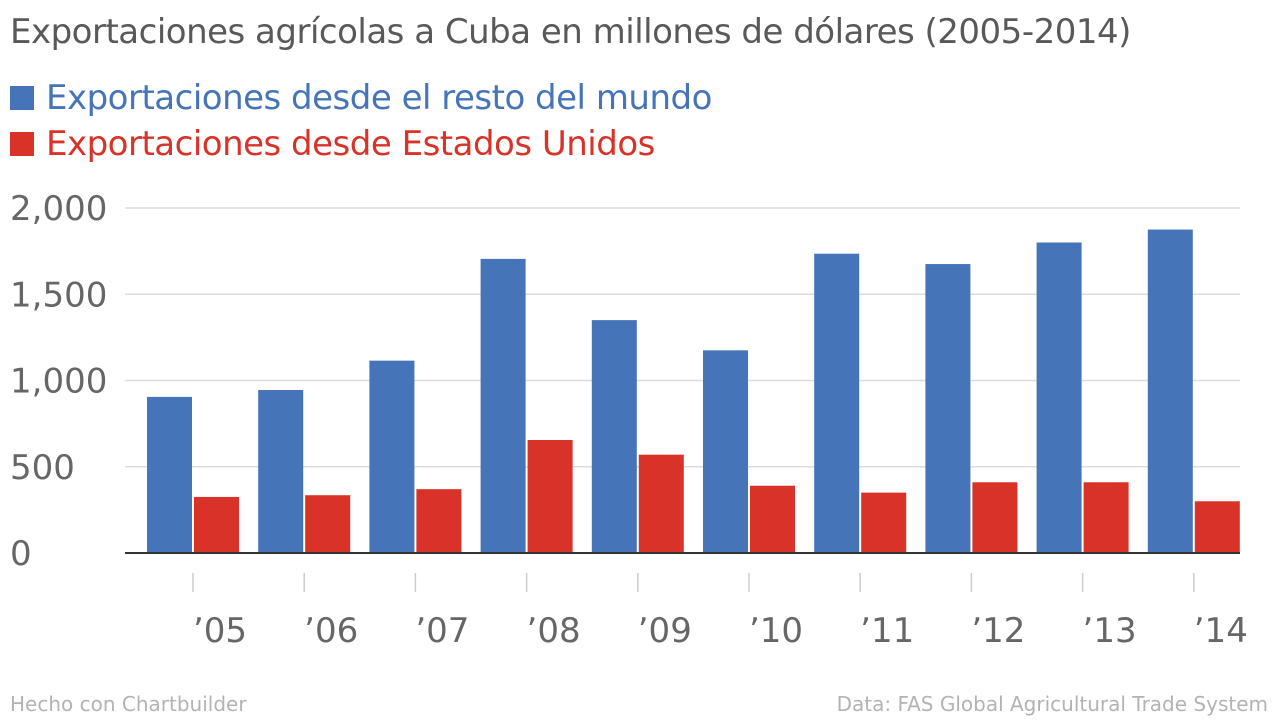 The image size is (1280, 720). Describe the element at coordinates (58, 295) in the screenshot. I see `y-tick-label: 1,500` at that location.